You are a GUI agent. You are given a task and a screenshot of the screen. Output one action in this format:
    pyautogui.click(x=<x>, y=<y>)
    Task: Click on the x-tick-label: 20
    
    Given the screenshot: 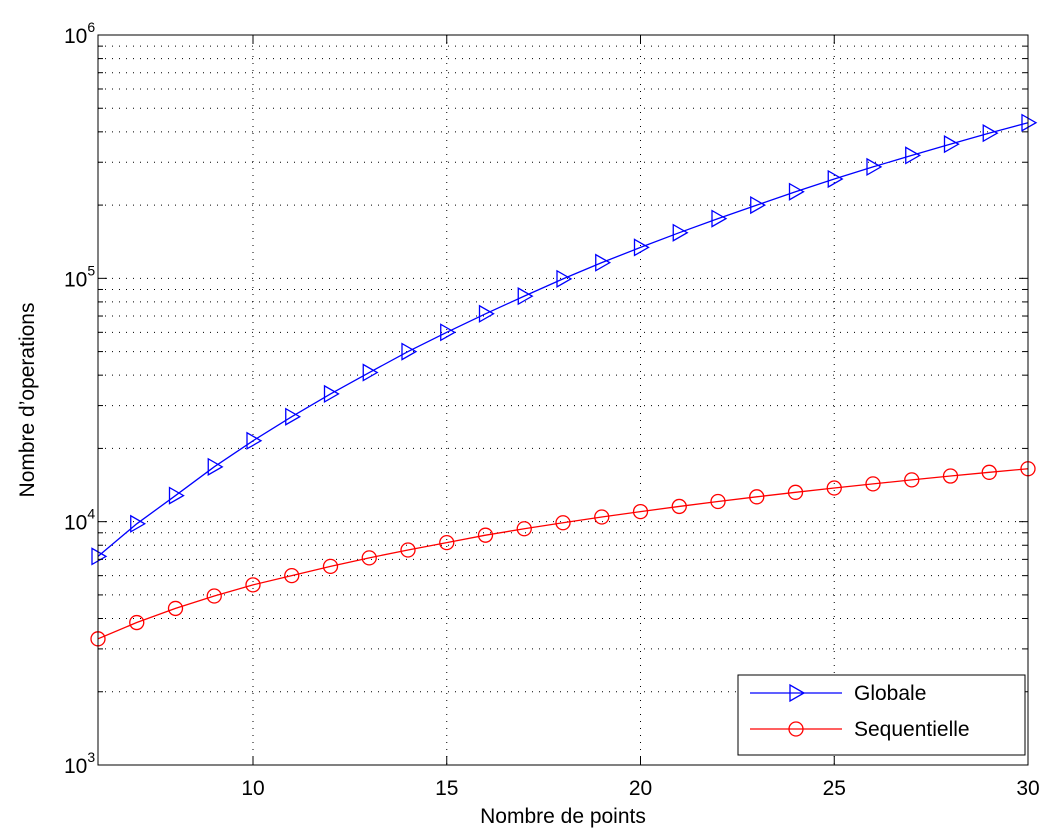 What is the action you would take?
    pyautogui.click(x=640, y=788)
    